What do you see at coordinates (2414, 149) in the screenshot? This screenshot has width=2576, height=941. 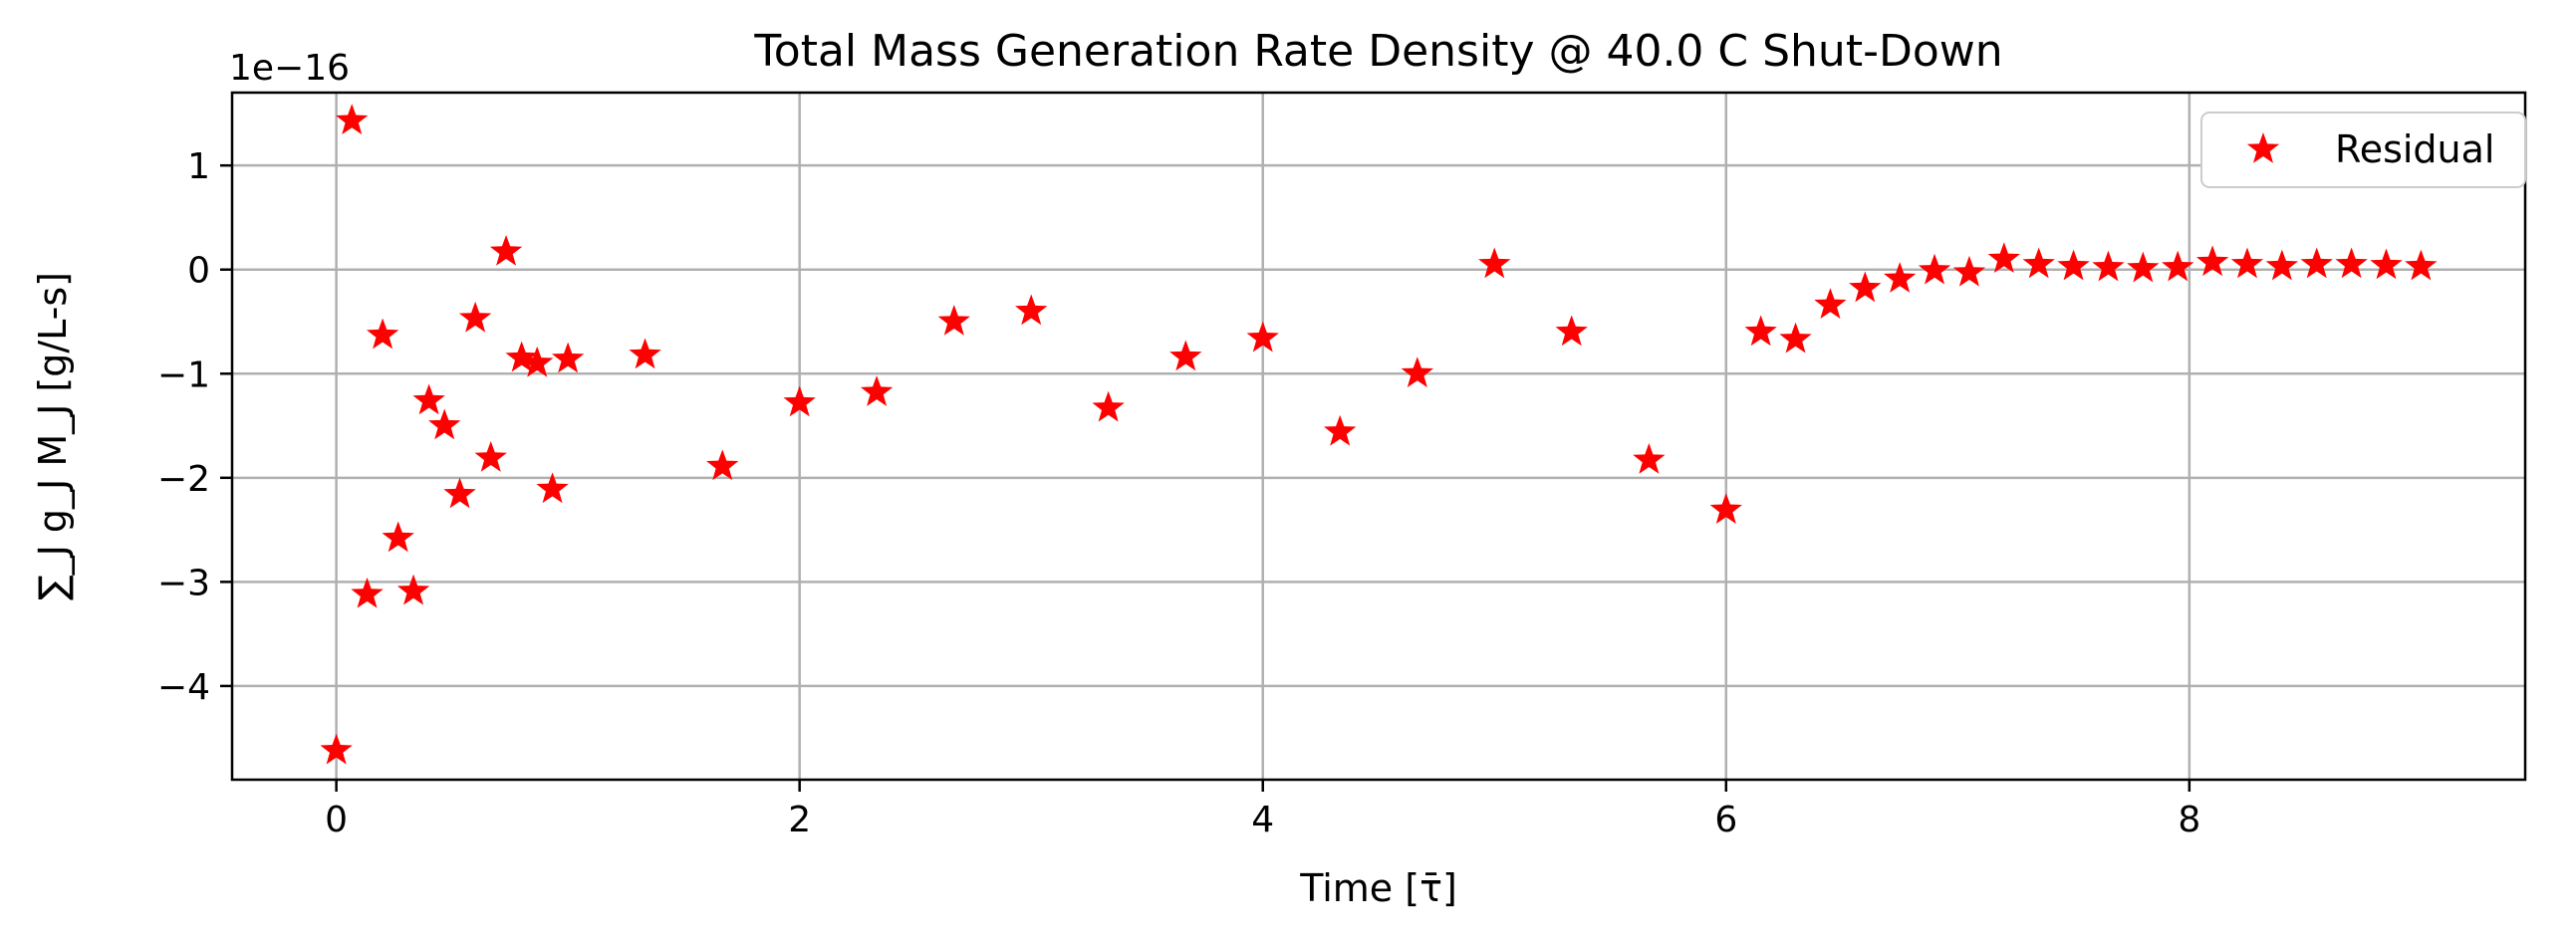 I see `legend-label-residual: Residual` at bounding box center [2414, 149].